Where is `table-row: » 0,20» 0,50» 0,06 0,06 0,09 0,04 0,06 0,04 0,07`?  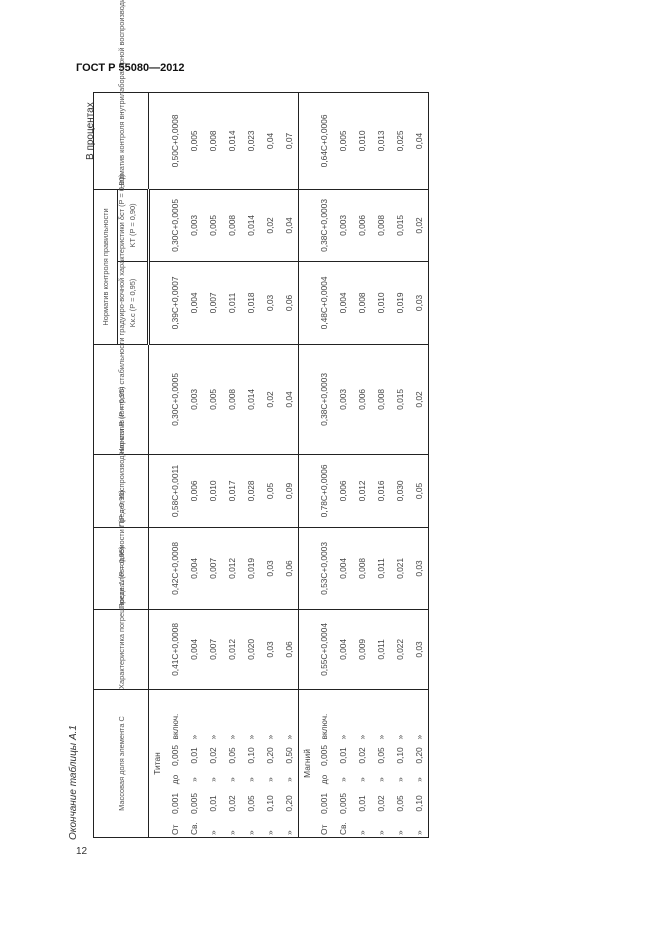 table-row: » 0,20» 0,50» 0,06 0,06 0,09 0,04 0,06 0,04 0,07 is located at coordinates (289, 465).